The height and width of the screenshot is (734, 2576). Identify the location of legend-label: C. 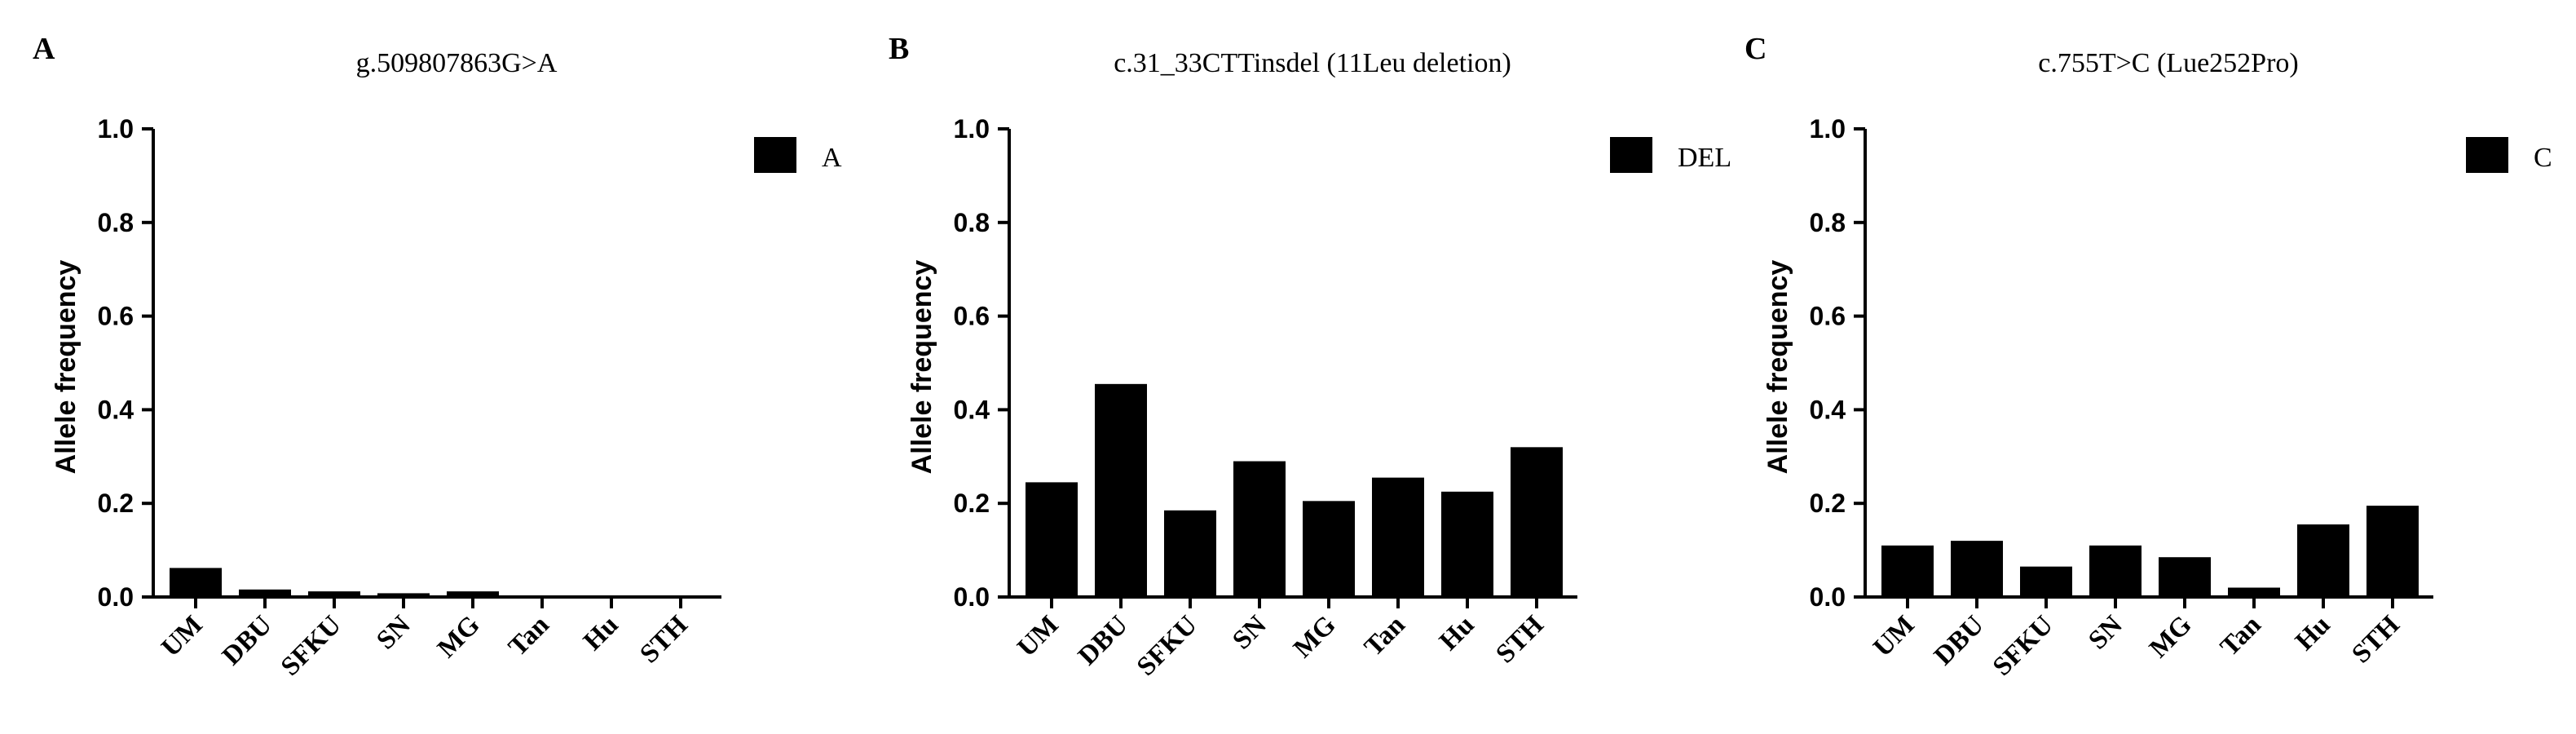
(2543, 158).